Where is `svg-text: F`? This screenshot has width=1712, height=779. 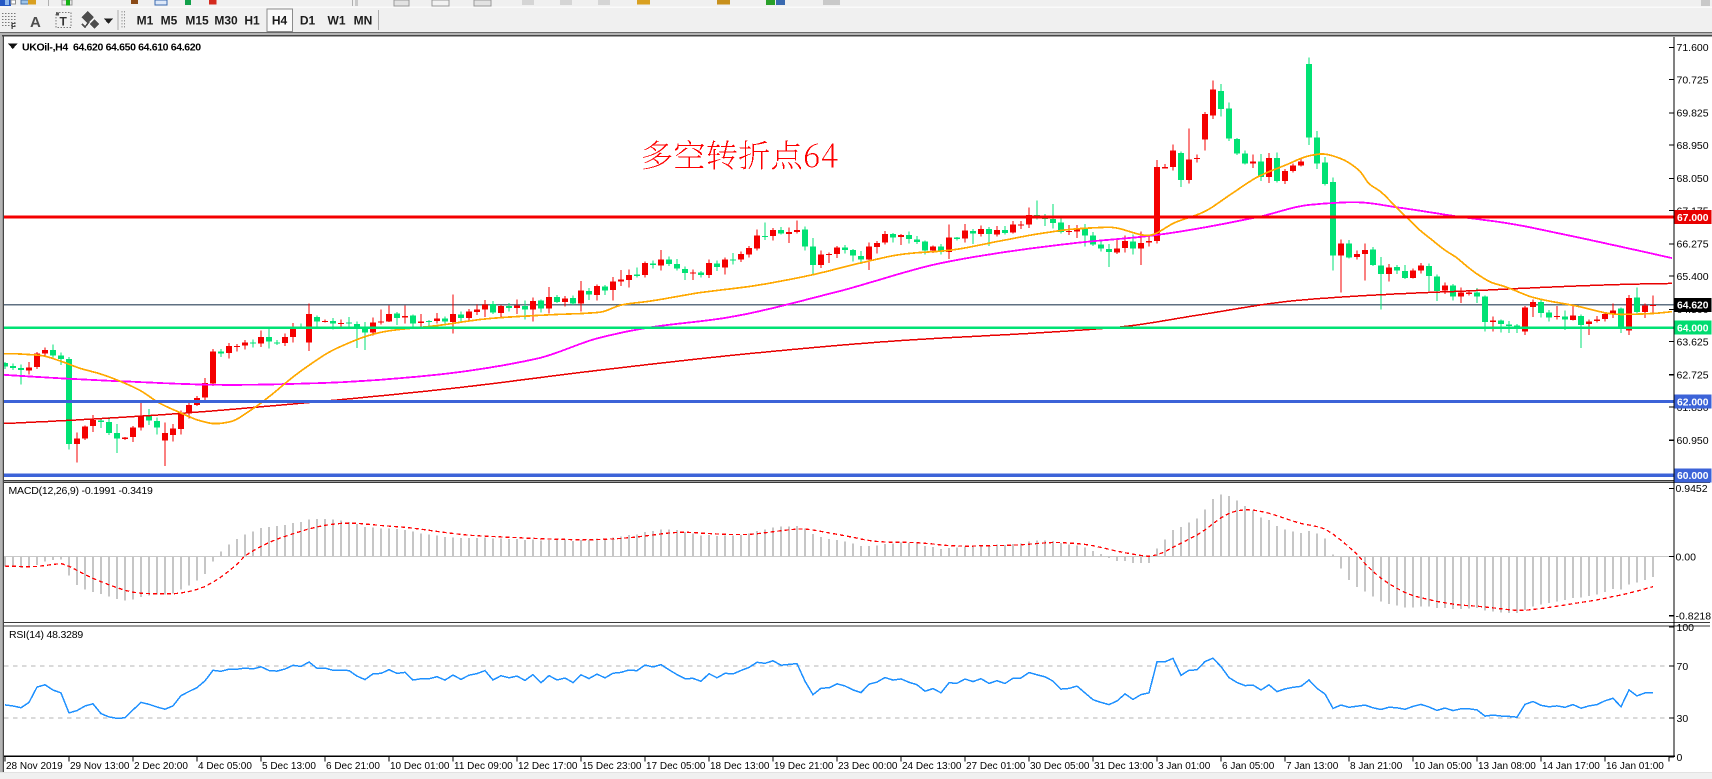 svg-text: F is located at coordinates (13, 26).